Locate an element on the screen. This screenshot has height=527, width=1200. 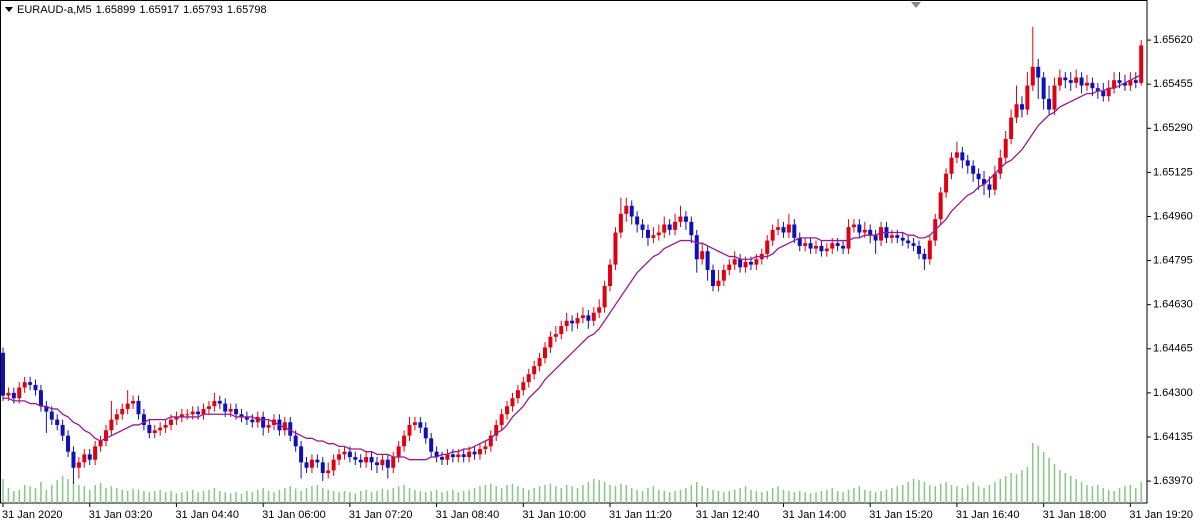
y-tick-label: 1.64795 is located at coordinates (1173, 260).